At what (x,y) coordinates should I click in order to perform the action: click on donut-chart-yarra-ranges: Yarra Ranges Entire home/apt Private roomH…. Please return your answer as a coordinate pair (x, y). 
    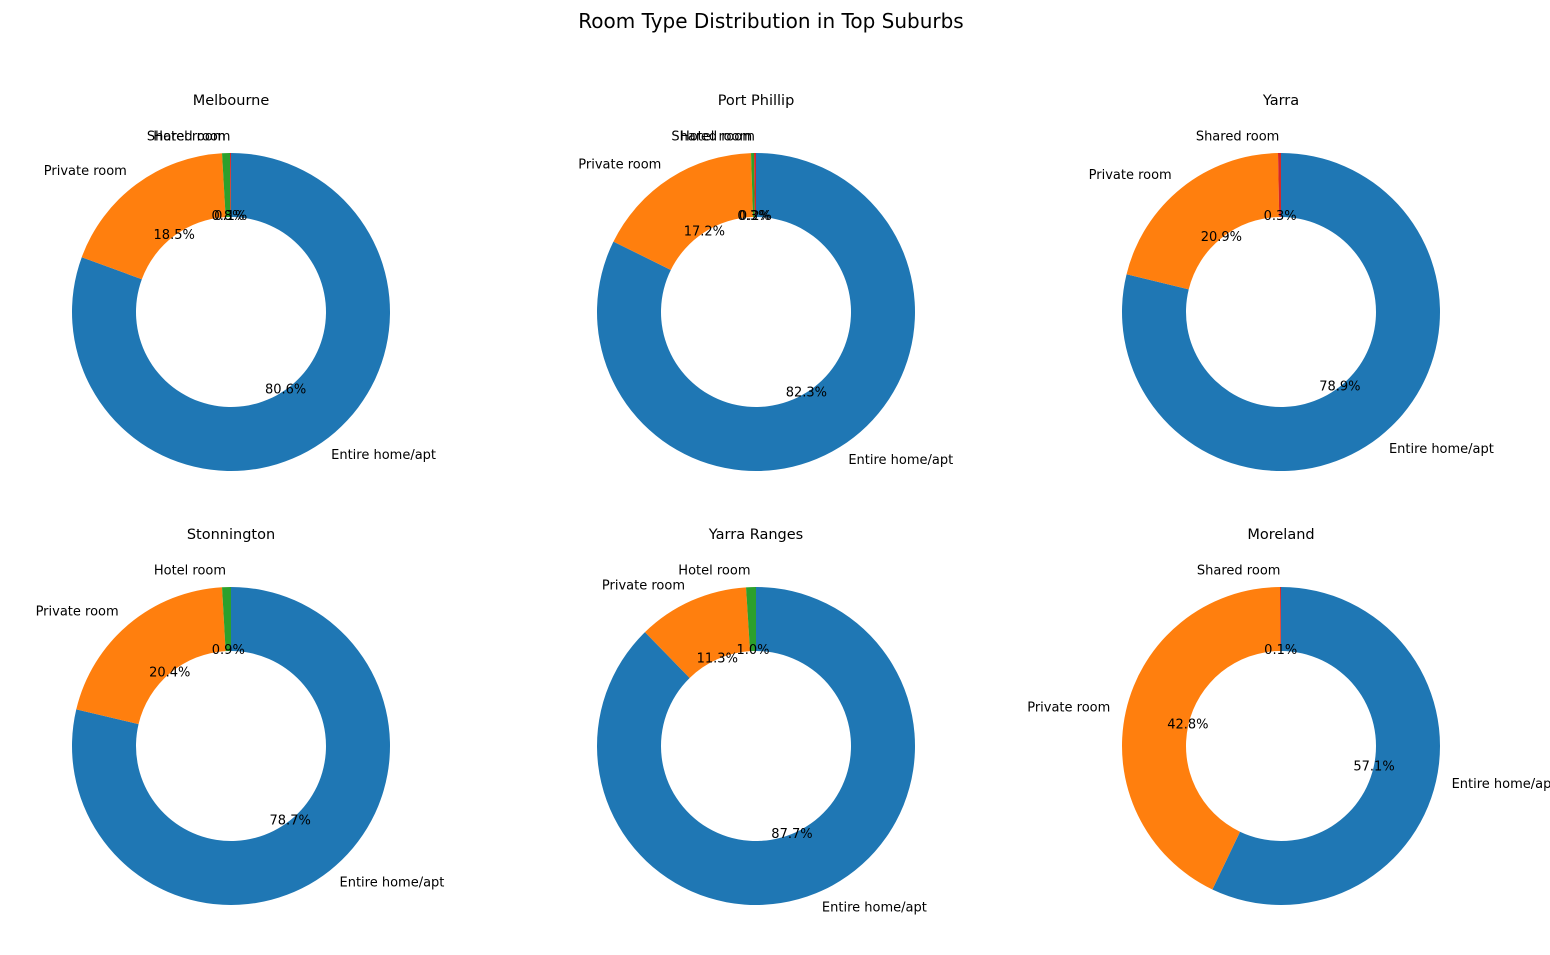
    Looking at the image, I should click on (761, 721).